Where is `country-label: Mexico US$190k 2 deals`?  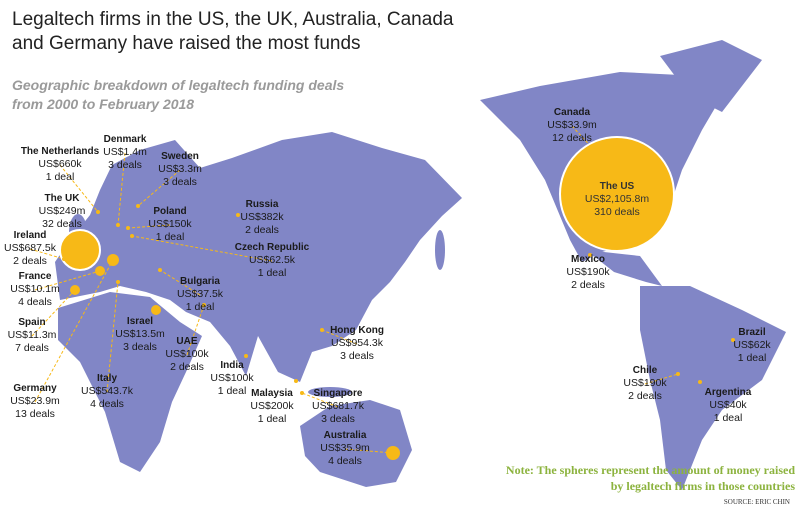
country-label: Mexico US$190k 2 deals is located at coordinates (587, 272).